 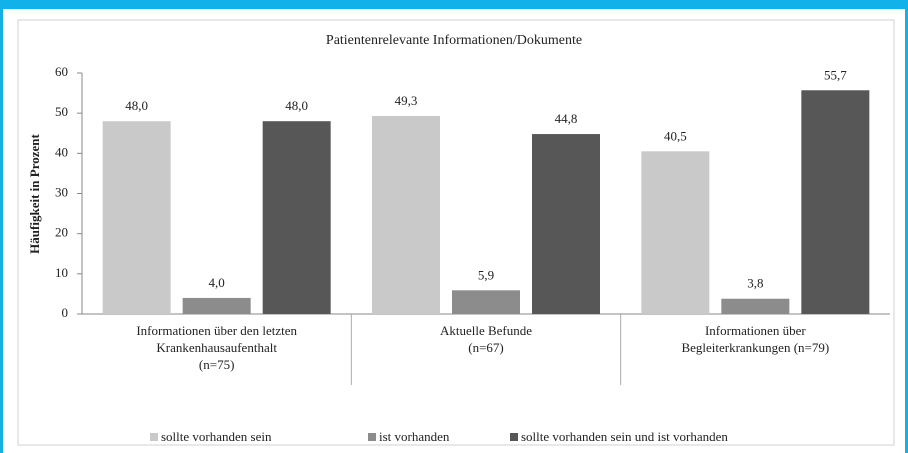 What do you see at coordinates (486, 274) in the screenshot?
I see `data-label: 5,9` at bounding box center [486, 274].